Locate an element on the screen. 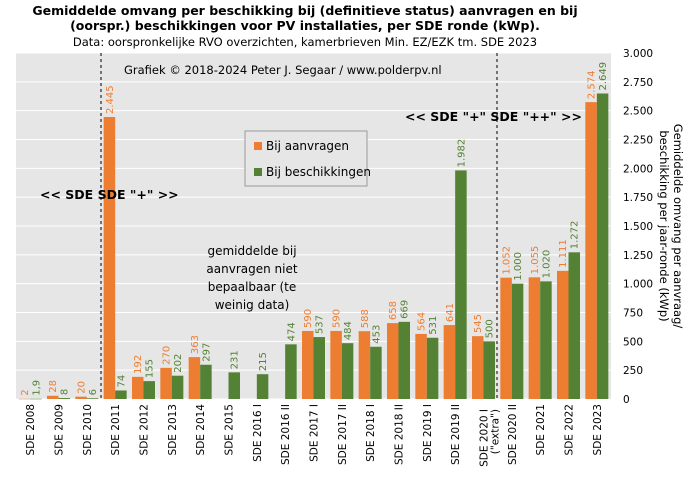 The height and width of the screenshot is (481, 691). value-label: 28 is located at coordinates (53, 386).